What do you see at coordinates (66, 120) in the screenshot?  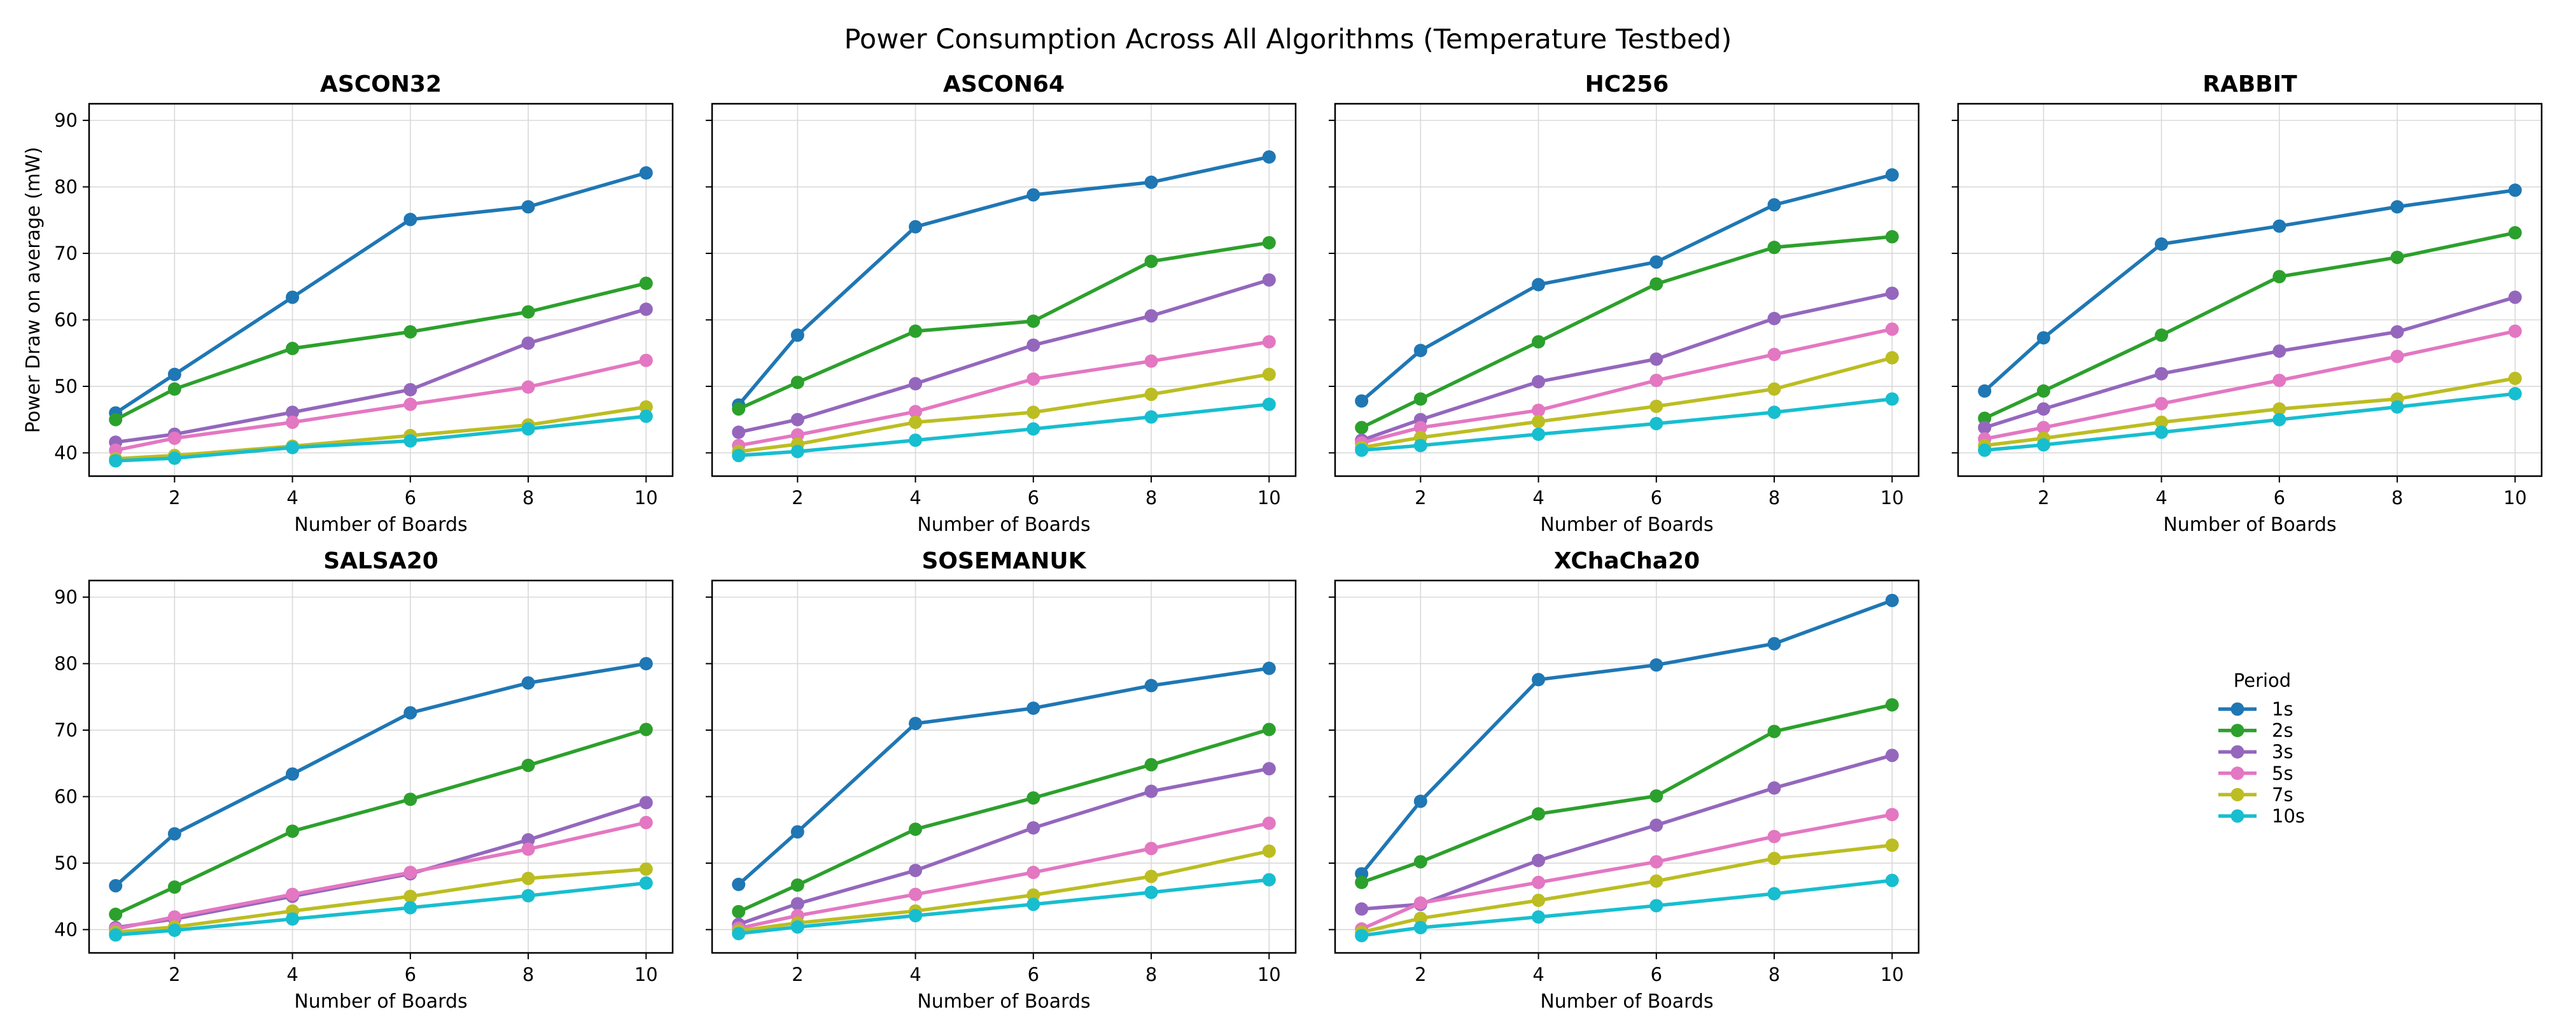 I see `y-tick-label: 90` at bounding box center [66, 120].